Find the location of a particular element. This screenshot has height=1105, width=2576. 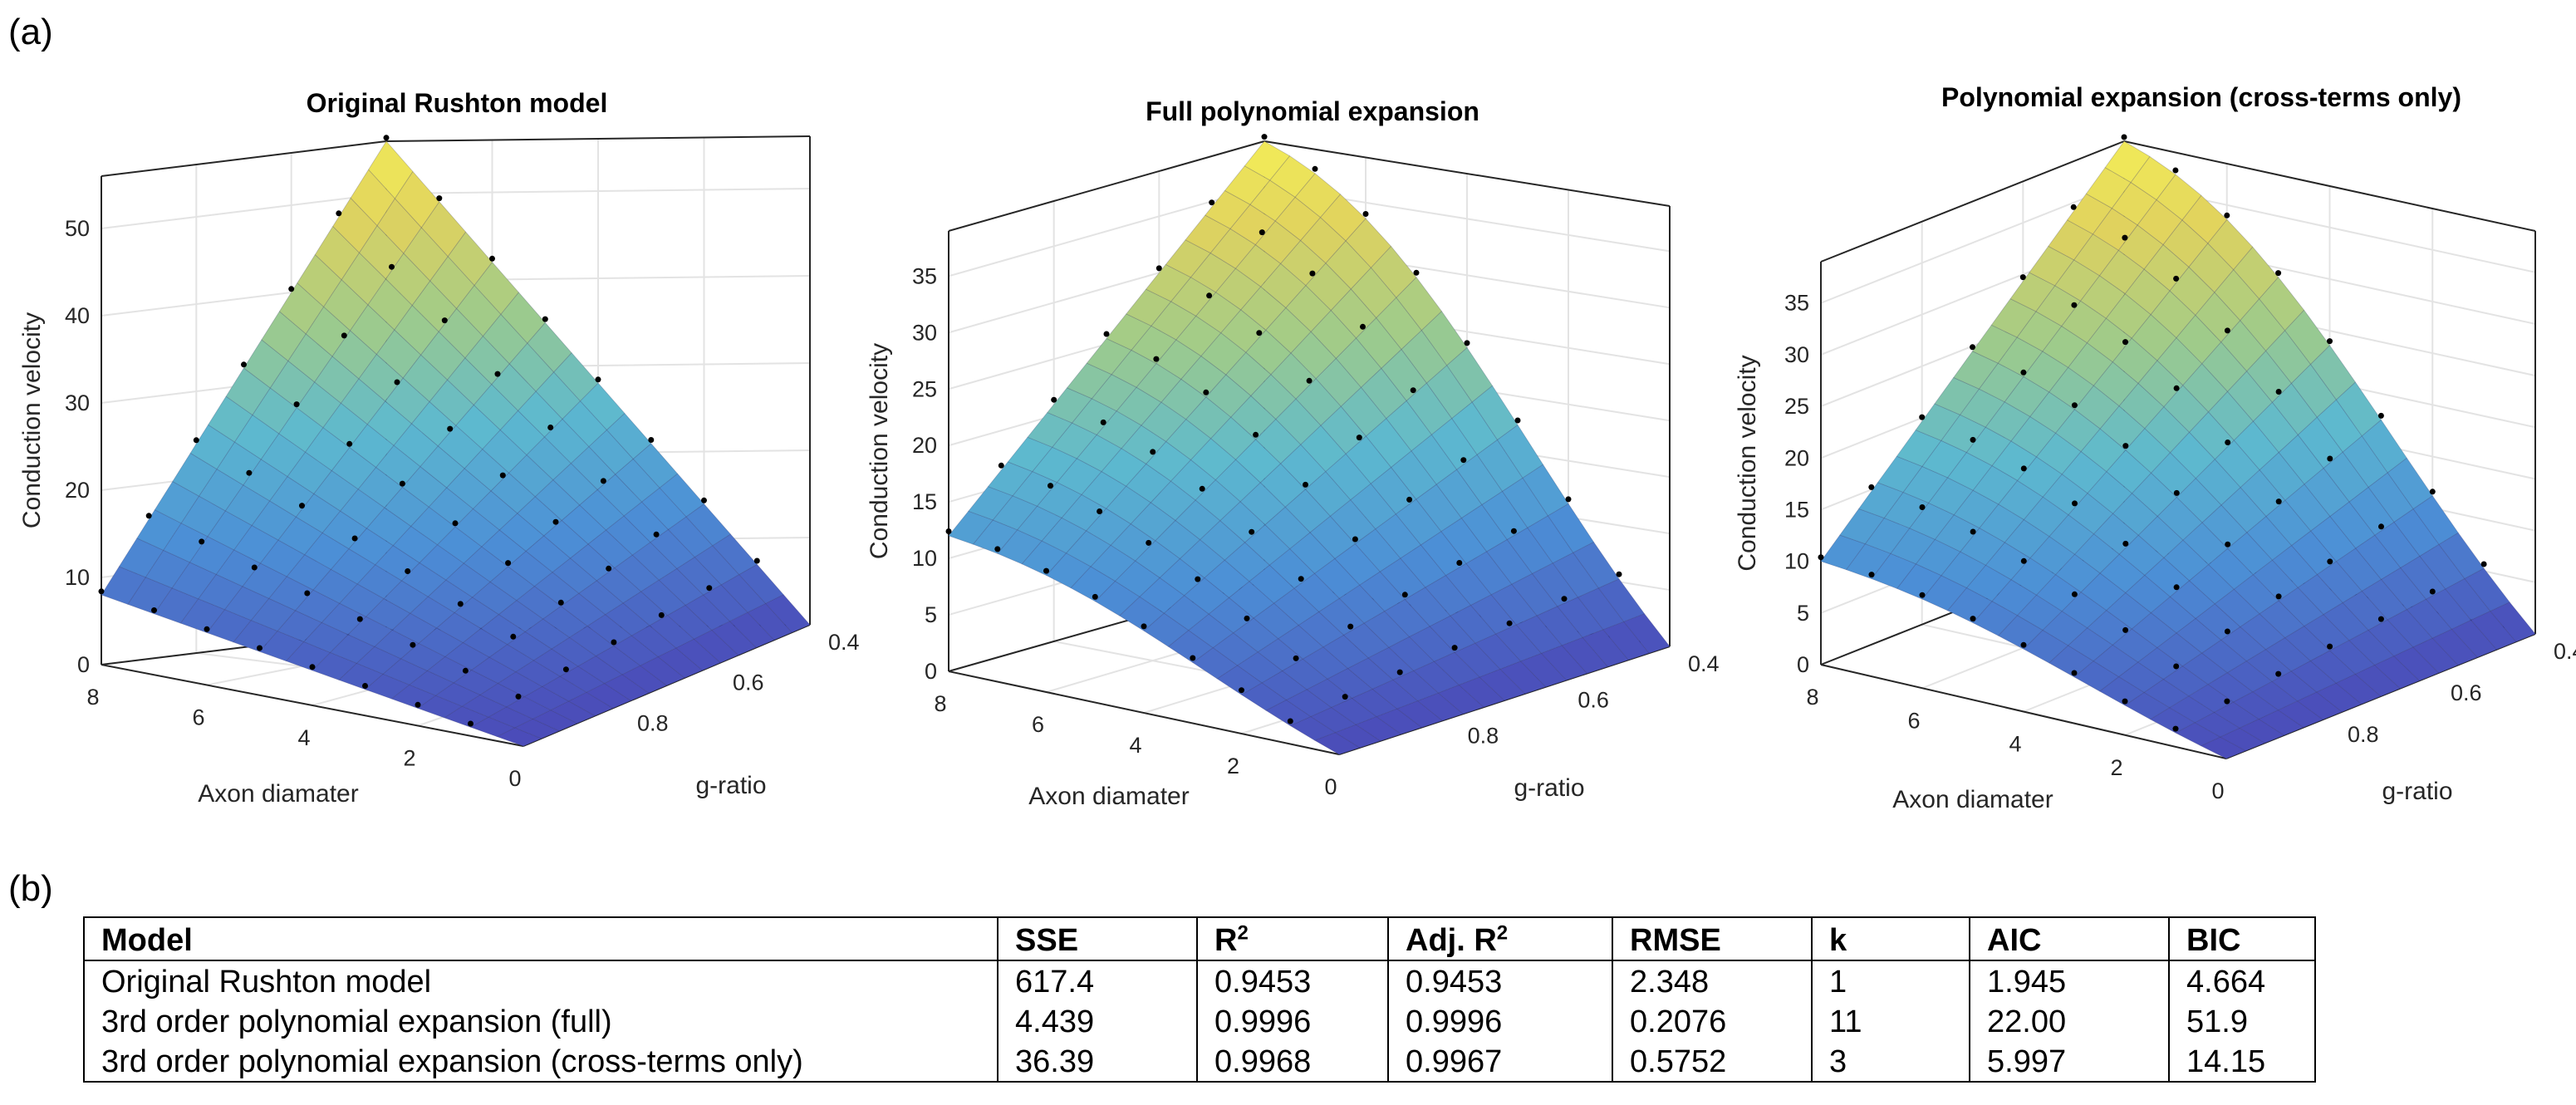

y-axis-label: g-ratio is located at coordinates (2417, 791).